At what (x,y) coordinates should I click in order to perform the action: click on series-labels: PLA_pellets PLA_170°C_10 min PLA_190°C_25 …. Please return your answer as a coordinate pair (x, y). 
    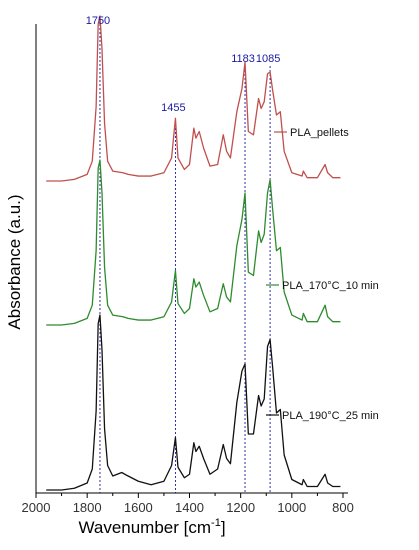
    Looking at the image, I should click on (322, 274).